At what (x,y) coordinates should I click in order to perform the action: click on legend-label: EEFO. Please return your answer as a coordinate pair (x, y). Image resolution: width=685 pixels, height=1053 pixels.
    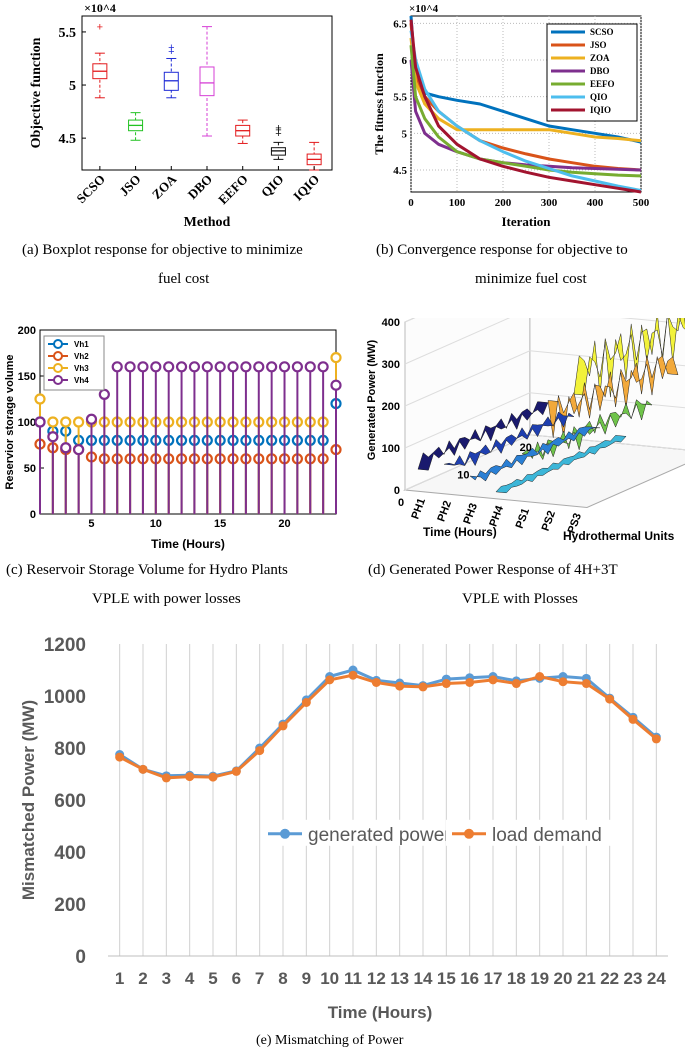
    Looking at the image, I should click on (602, 84).